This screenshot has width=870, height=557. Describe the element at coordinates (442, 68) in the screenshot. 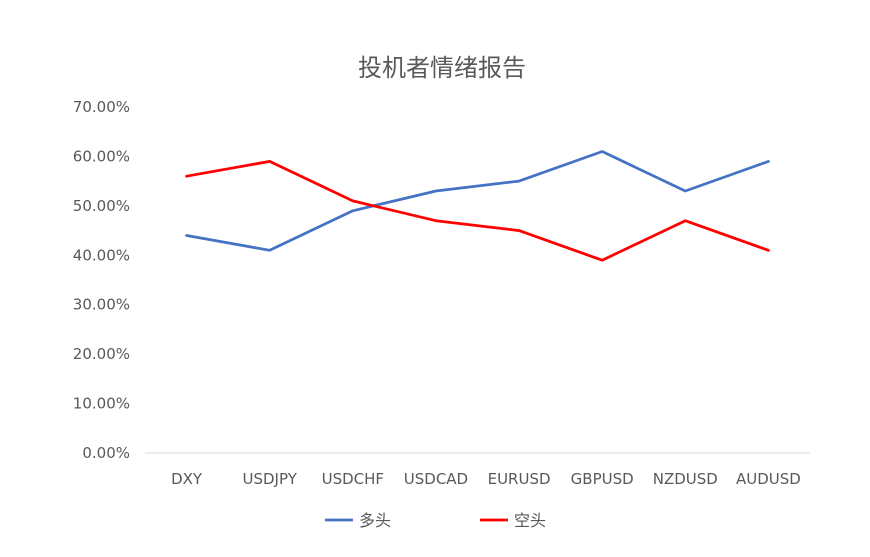

I see `chart-title: 投机者情绪报告` at that location.